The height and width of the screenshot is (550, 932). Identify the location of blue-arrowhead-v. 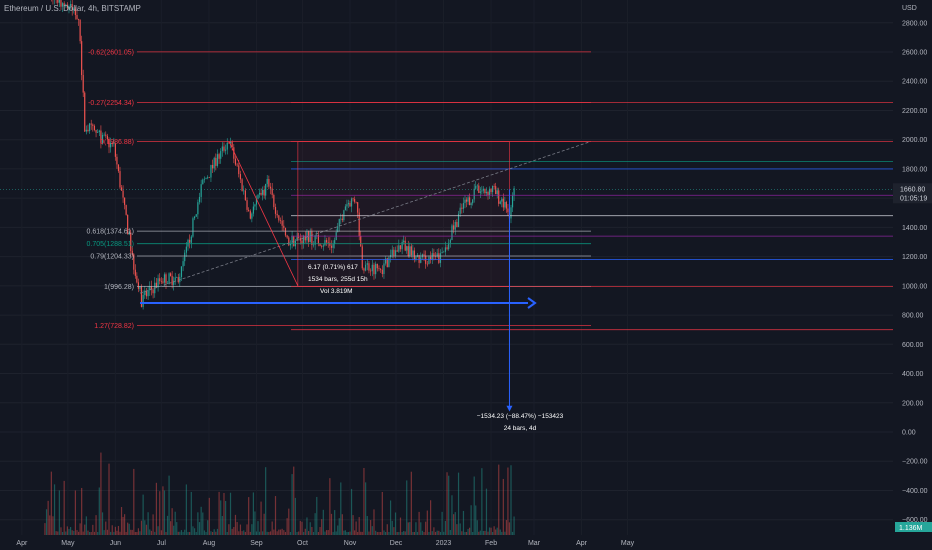
(509, 408).